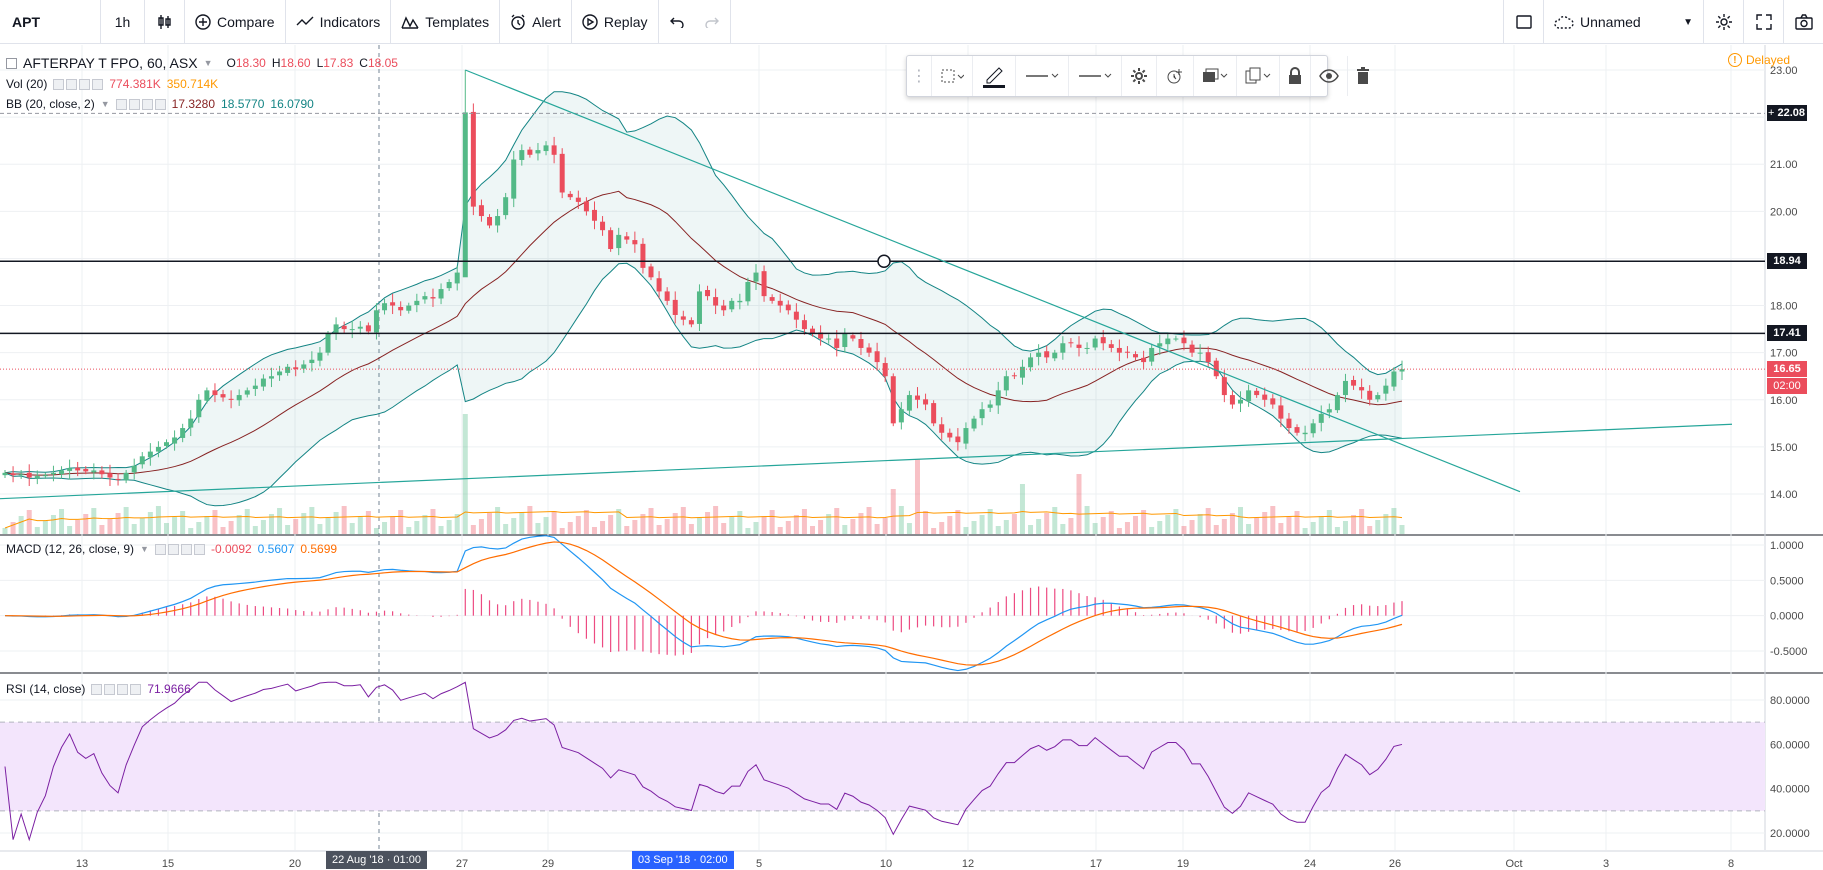 The image size is (1823, 870). Describe the element at coordinates (1095, 76) in the screenshot. I see `line-style-button` at that location.